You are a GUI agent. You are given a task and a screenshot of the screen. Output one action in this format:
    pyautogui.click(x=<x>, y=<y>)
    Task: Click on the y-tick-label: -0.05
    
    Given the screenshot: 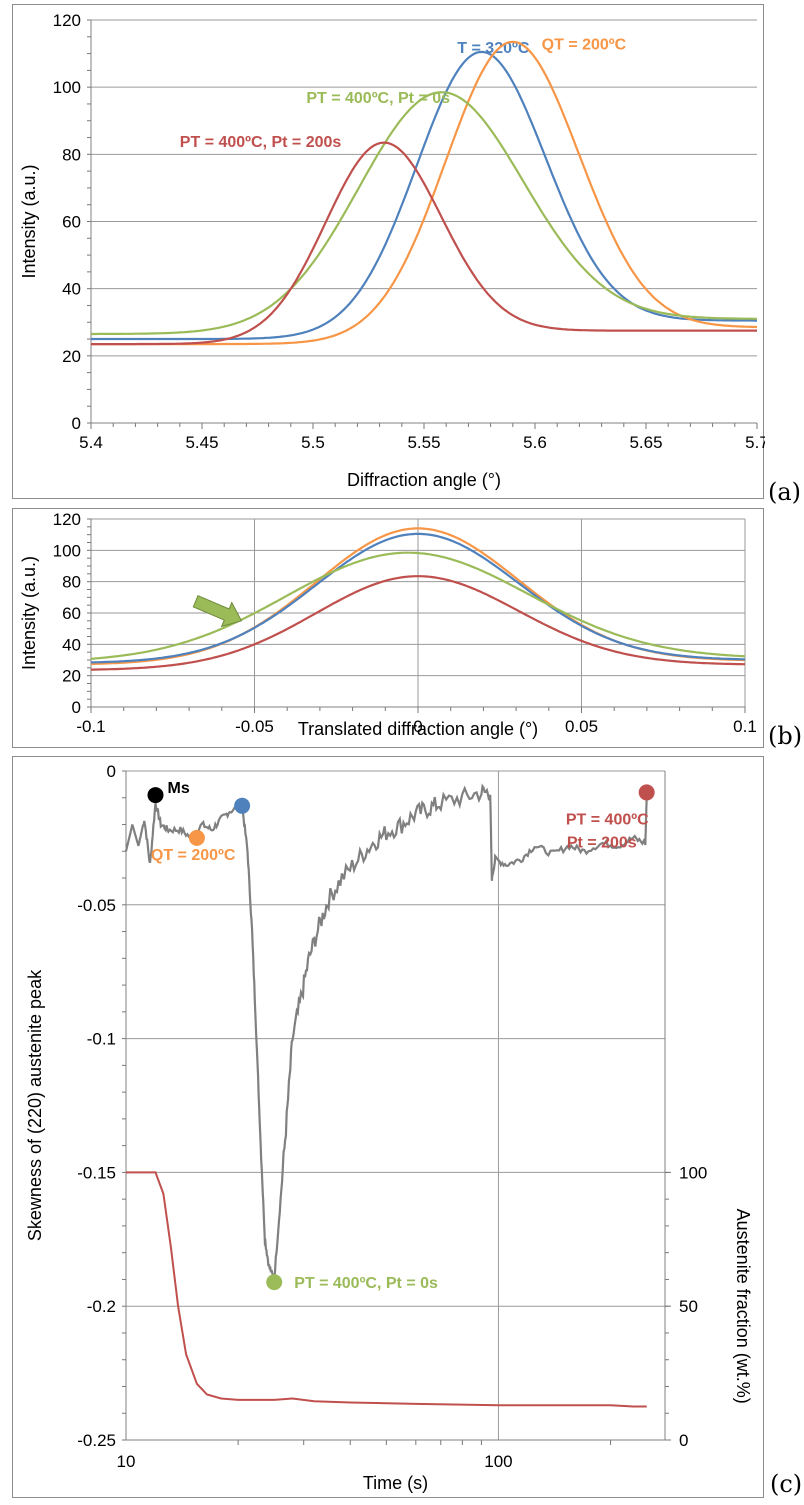 What is the action you would take?
    pyautogui.click(x=96, y=905)
    